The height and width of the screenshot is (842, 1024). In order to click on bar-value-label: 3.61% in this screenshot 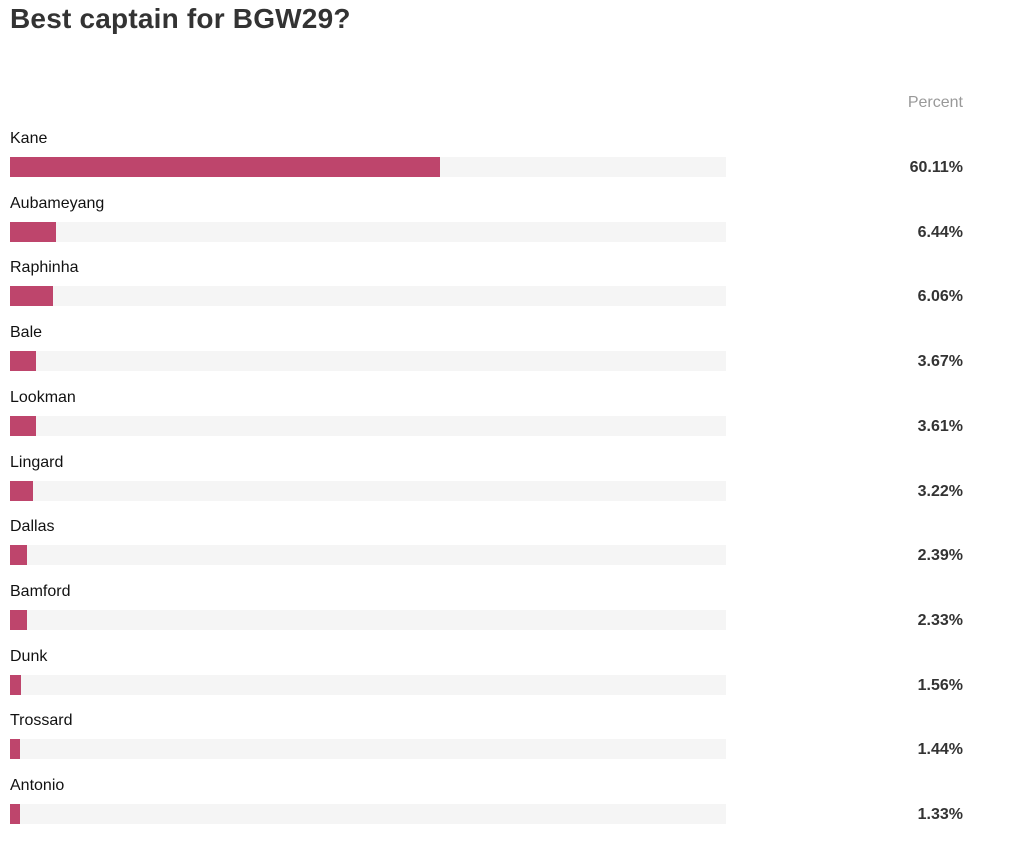, I will do `click(940, 426)`.